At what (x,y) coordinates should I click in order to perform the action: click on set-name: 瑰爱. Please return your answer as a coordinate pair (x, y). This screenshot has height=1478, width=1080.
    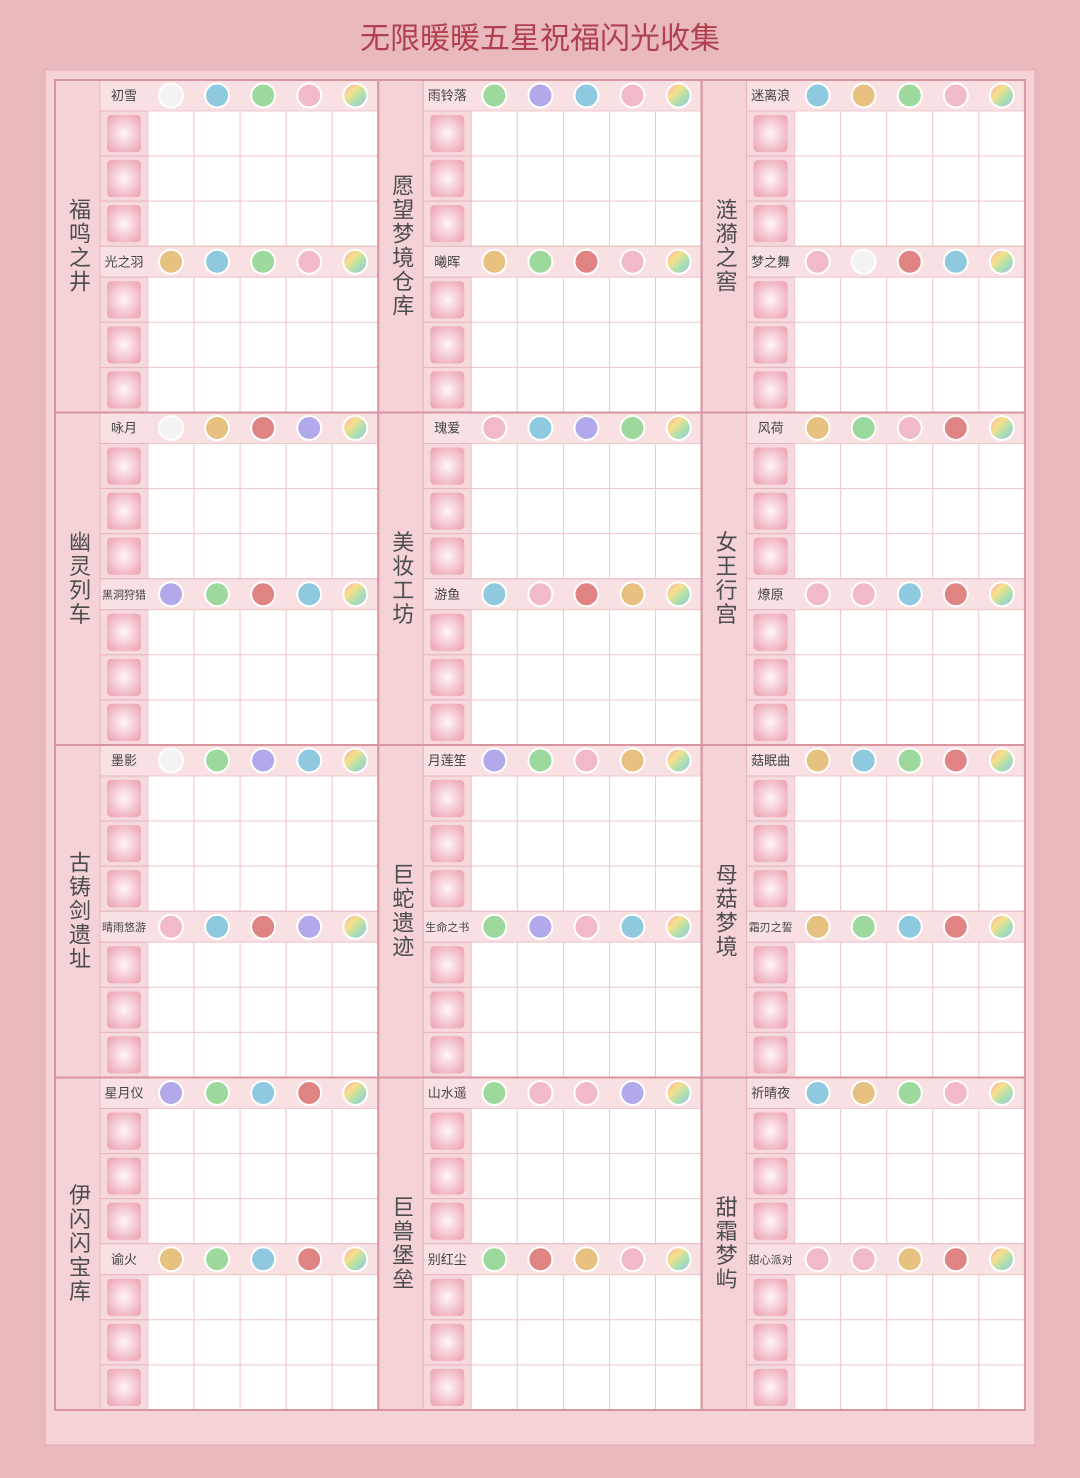
    Looking at the image, I should click on (447, 429).